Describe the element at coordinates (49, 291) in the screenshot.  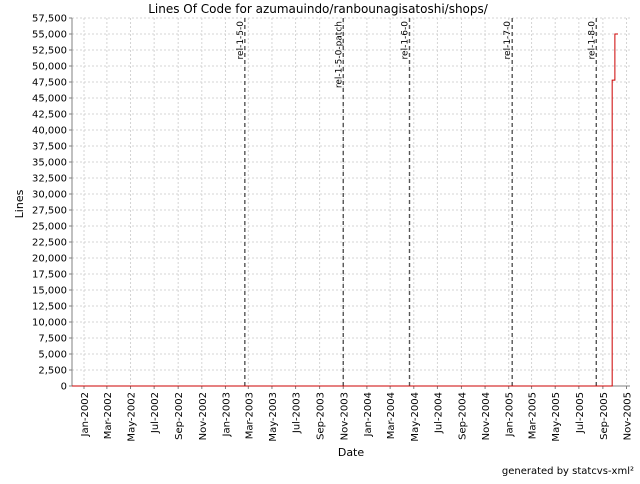
I see `y-tick-label: 15,000` at that location.